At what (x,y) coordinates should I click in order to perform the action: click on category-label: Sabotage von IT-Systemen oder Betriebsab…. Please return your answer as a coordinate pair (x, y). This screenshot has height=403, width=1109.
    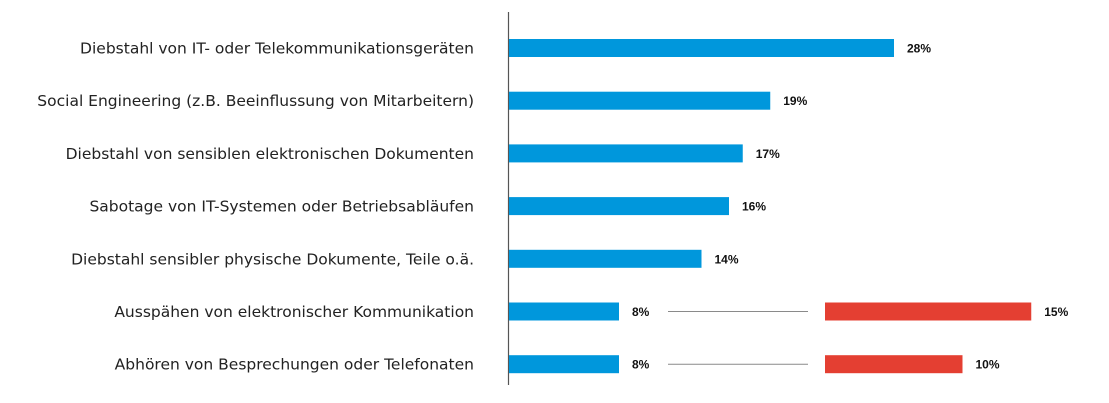
    Looking at the image, I should click on (281, 207).